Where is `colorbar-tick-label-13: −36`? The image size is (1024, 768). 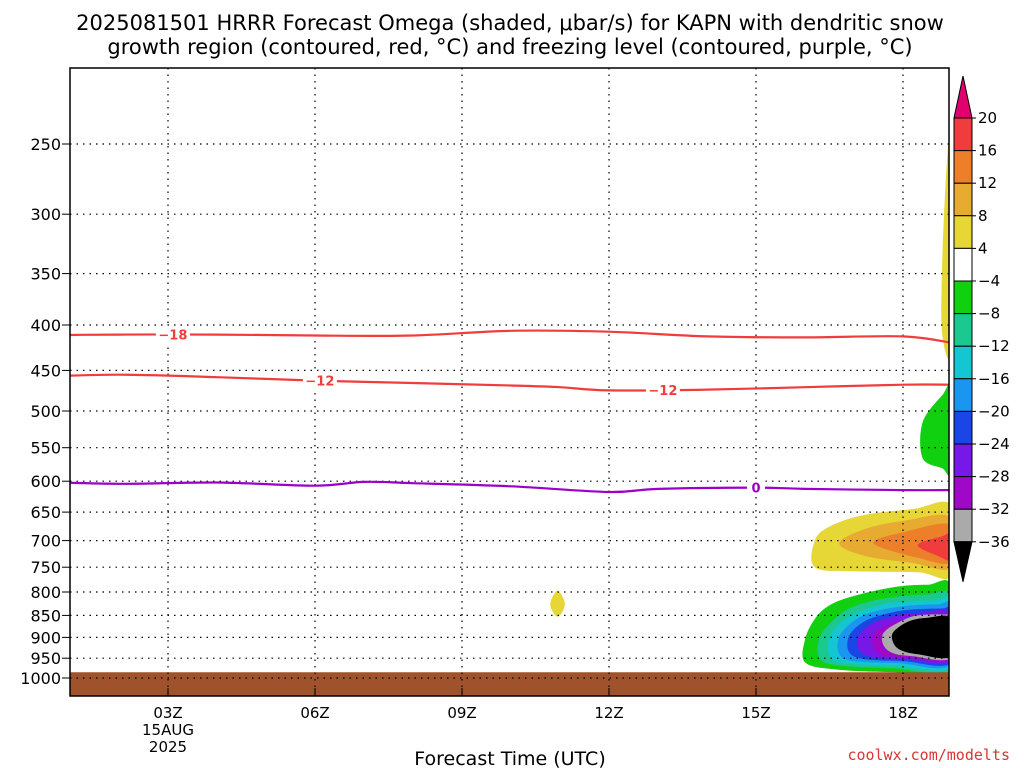 colorbar-tick-label-13: −36 is located at coordinates (994, 542).